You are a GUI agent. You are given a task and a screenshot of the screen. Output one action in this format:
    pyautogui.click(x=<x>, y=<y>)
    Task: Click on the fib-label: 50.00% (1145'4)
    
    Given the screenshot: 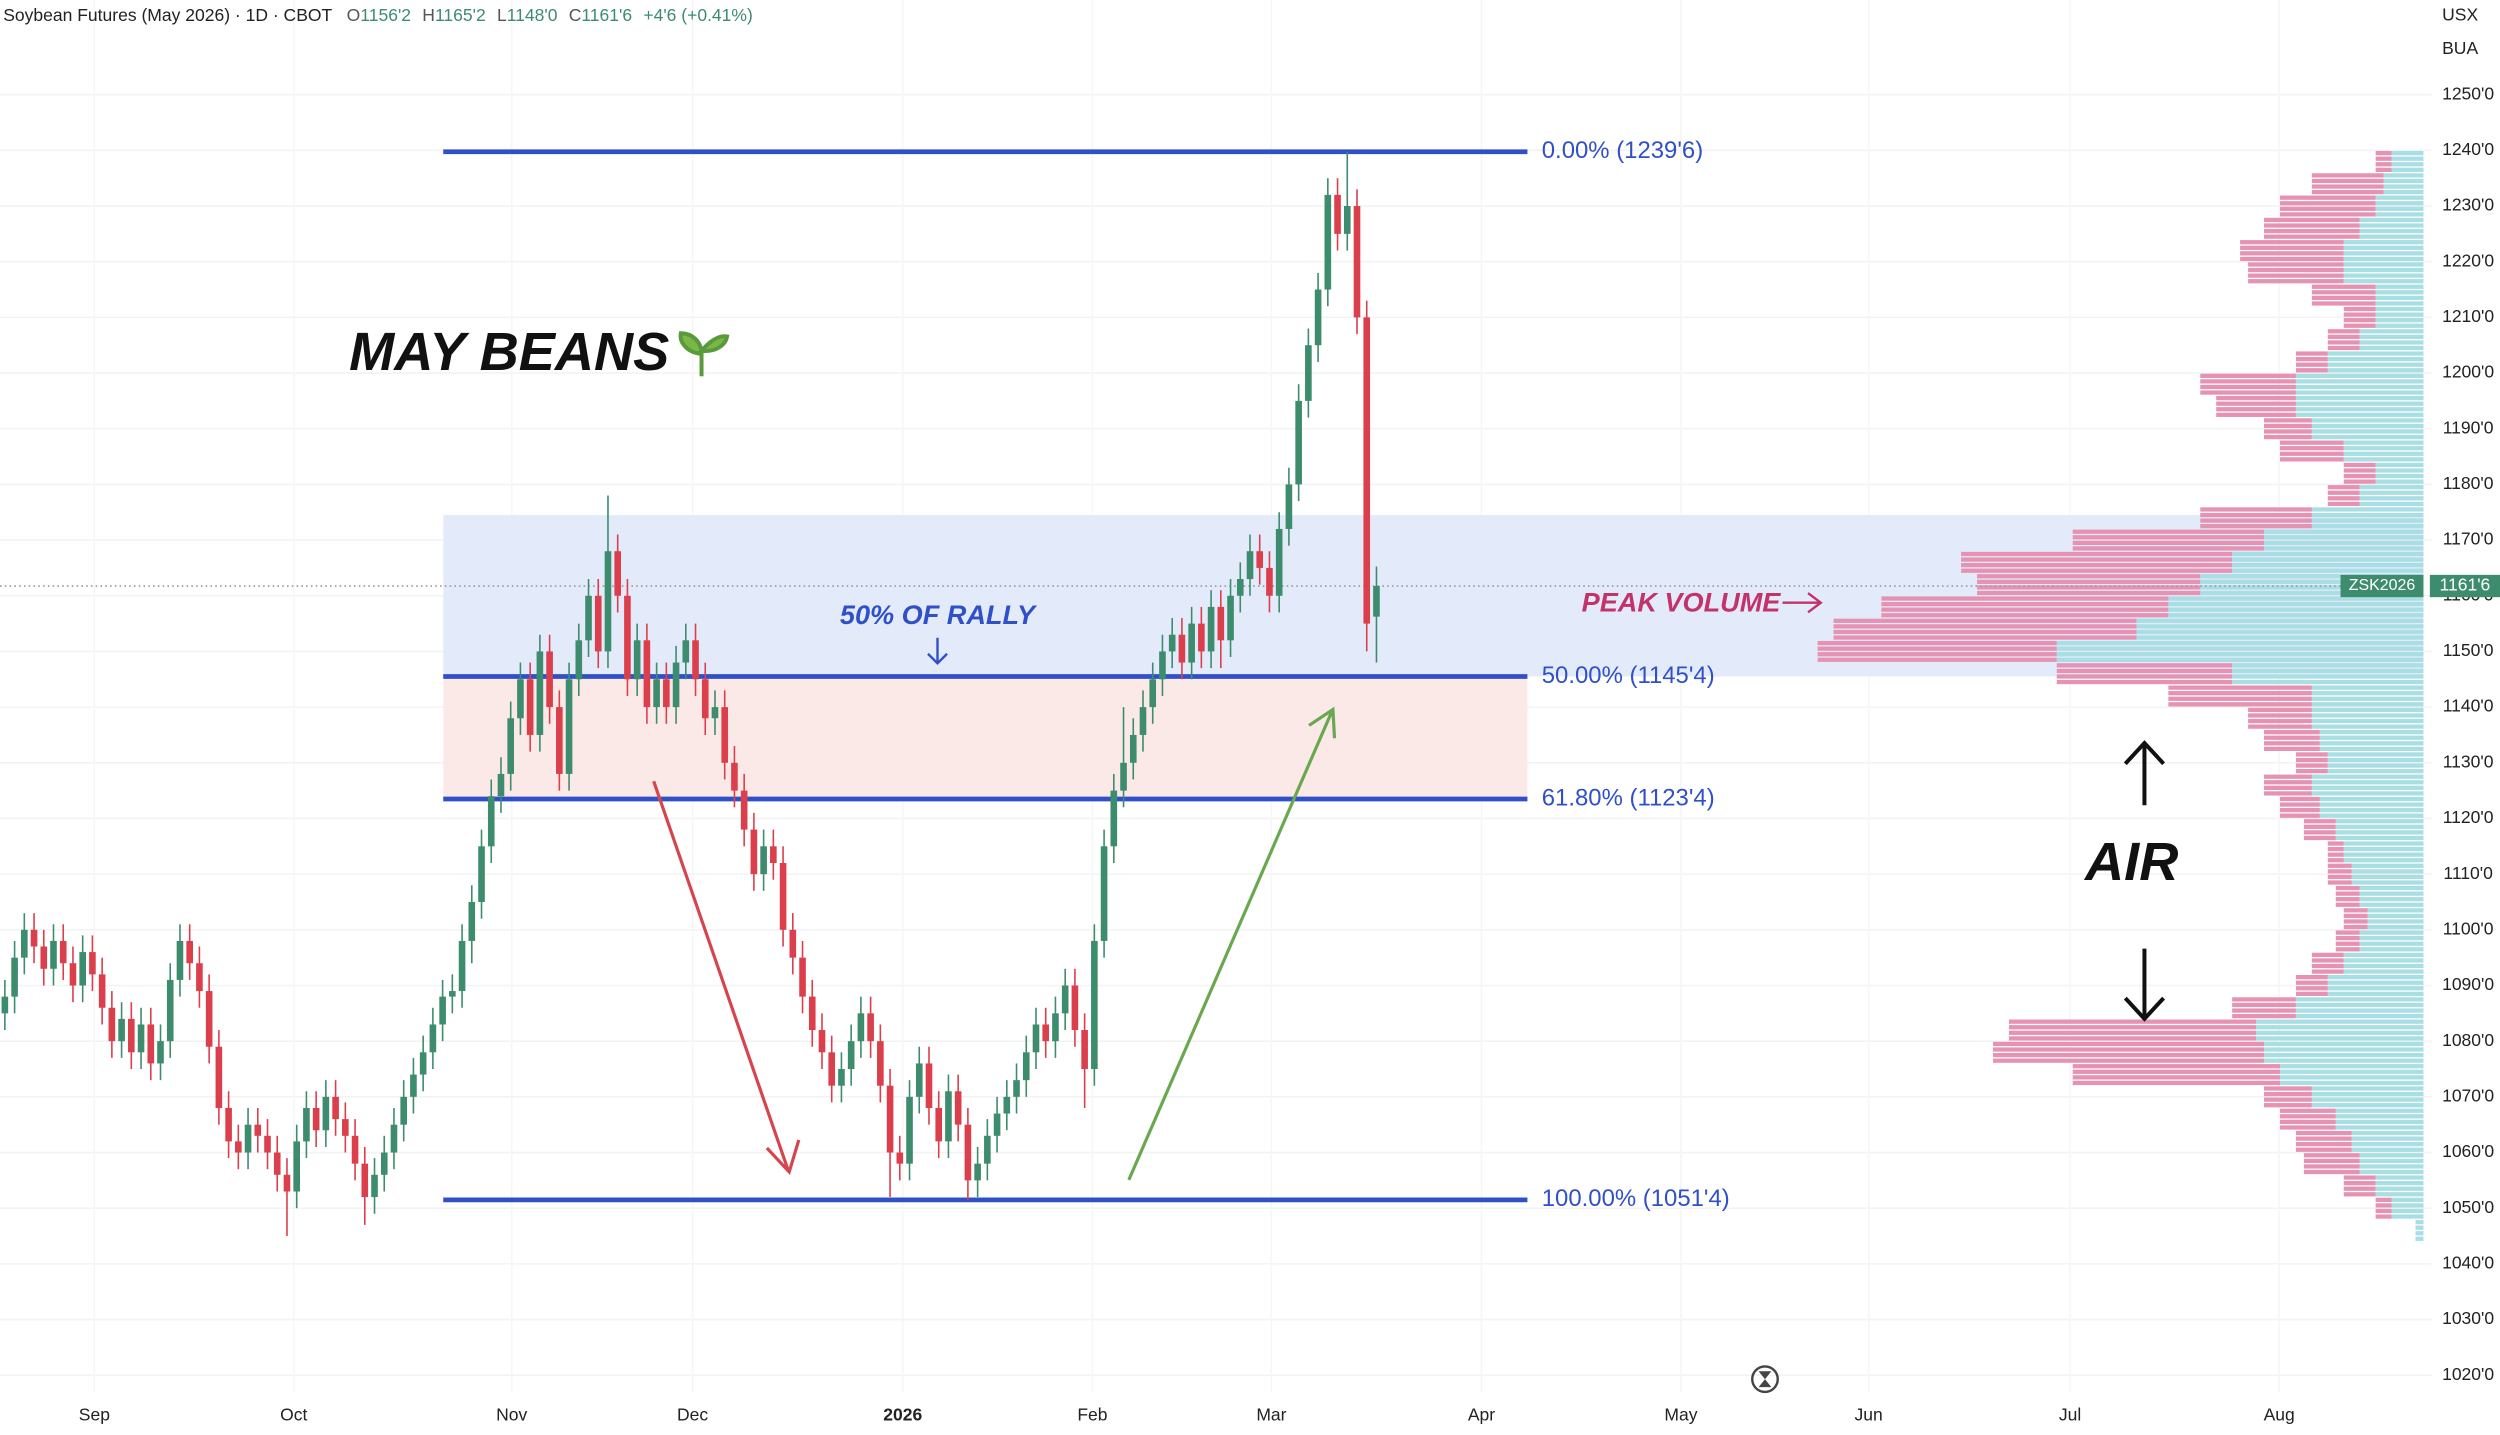 What is the action you would take?
    pyautogui.click(x=1628, y=675)
    